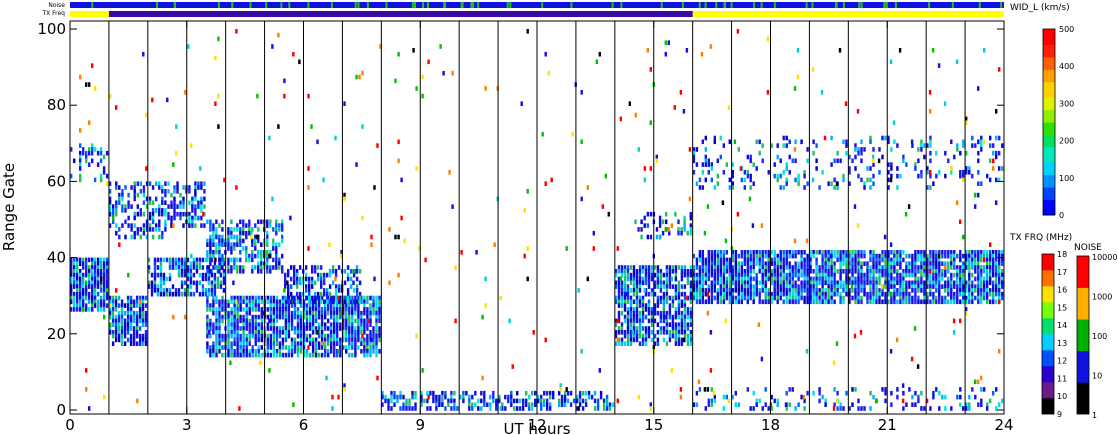 The image size is (1118, 435). What do you see at coordinates (1049, 192) in the screenshot?
I see `colorbar-width-segment` at bounding box center [1049, 192].